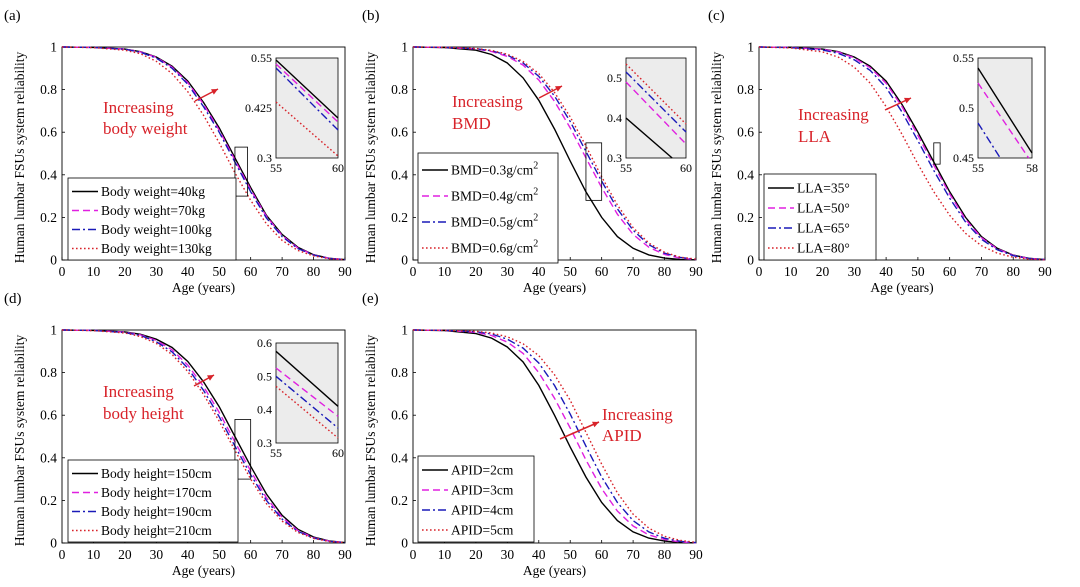 The image size is (1080, 587). I want to click on inset-x-tick-label: 60, so click(686, 168).